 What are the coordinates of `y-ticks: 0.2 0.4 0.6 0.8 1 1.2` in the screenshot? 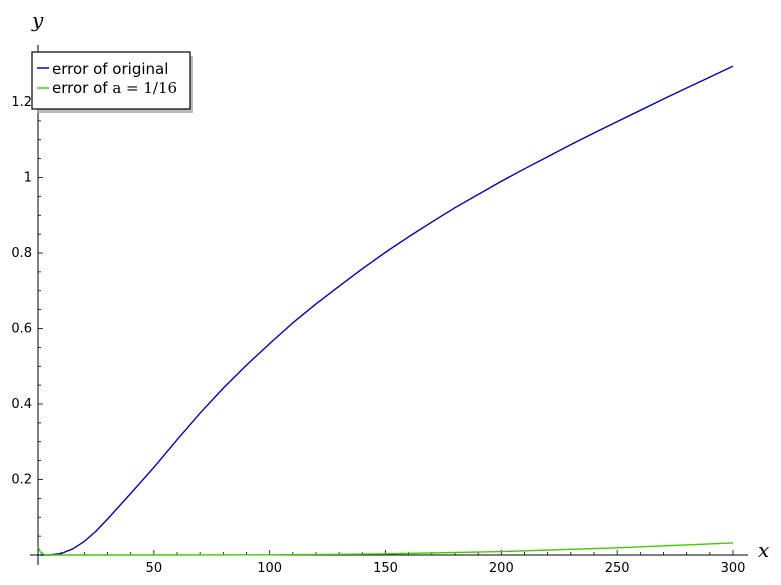 It's located at (27, 300).